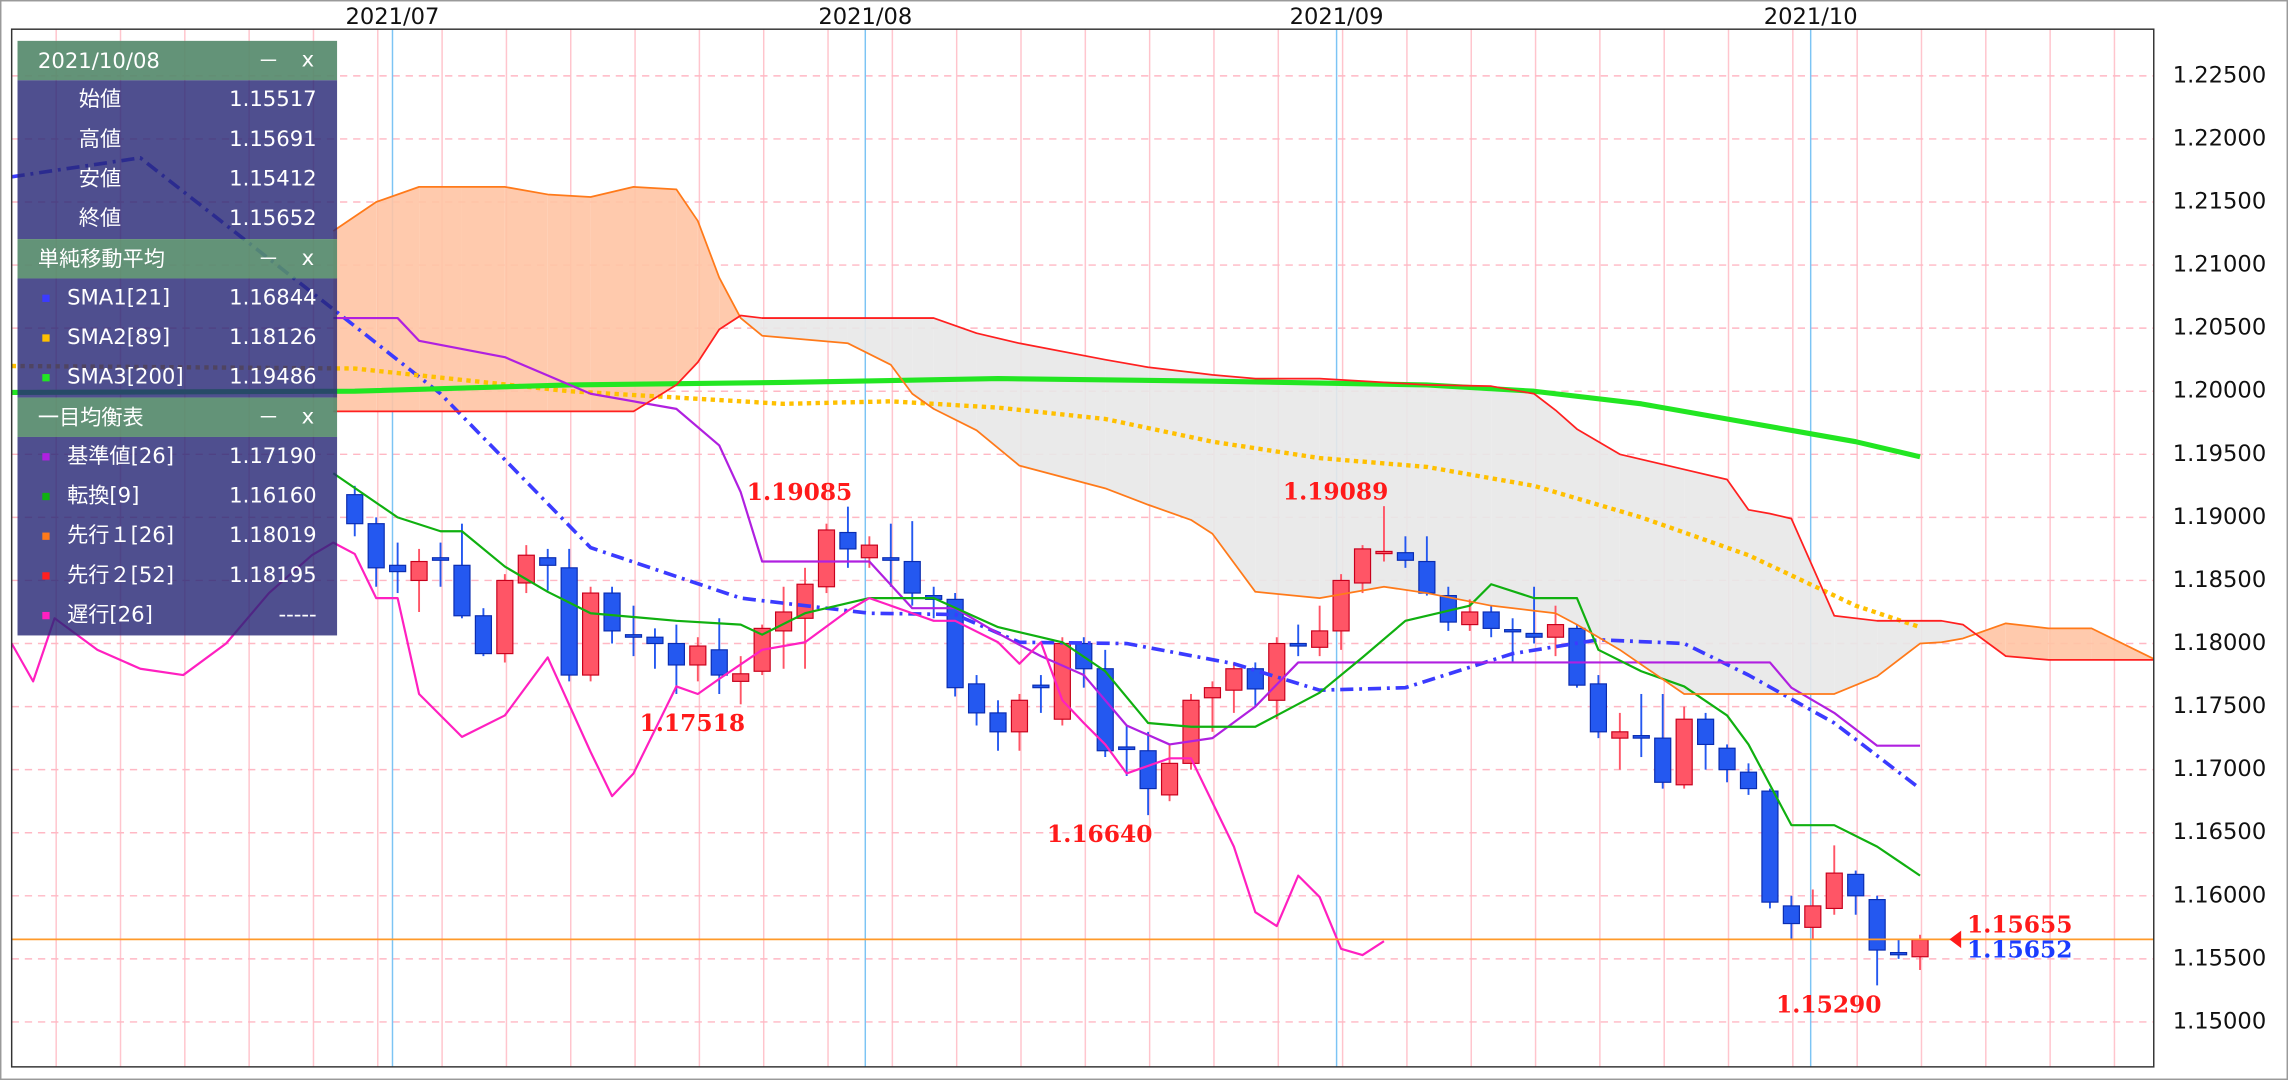 Image resolution: width=2288 pixels, height=1080 pixels. Describe the element at coordinates (272, 138) in the screenshot. I see `panel-value: 1.15691` at that location.